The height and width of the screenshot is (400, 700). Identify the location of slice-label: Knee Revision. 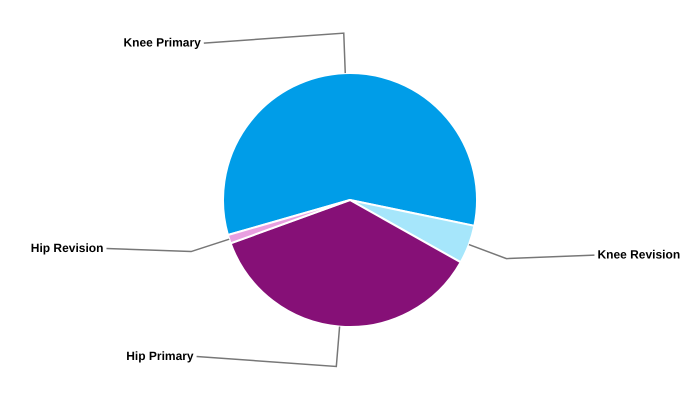
(638, 254).